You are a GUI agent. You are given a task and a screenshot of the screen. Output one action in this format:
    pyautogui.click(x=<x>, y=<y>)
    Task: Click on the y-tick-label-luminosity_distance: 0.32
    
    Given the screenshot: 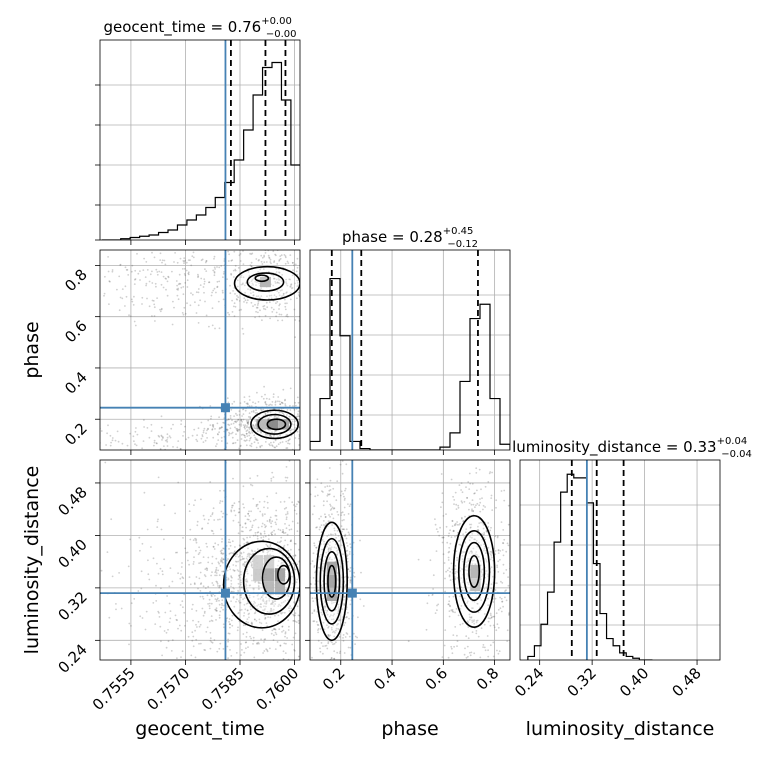 What is the action you would take?
    pyautogui.click(x=72, y=606)
    